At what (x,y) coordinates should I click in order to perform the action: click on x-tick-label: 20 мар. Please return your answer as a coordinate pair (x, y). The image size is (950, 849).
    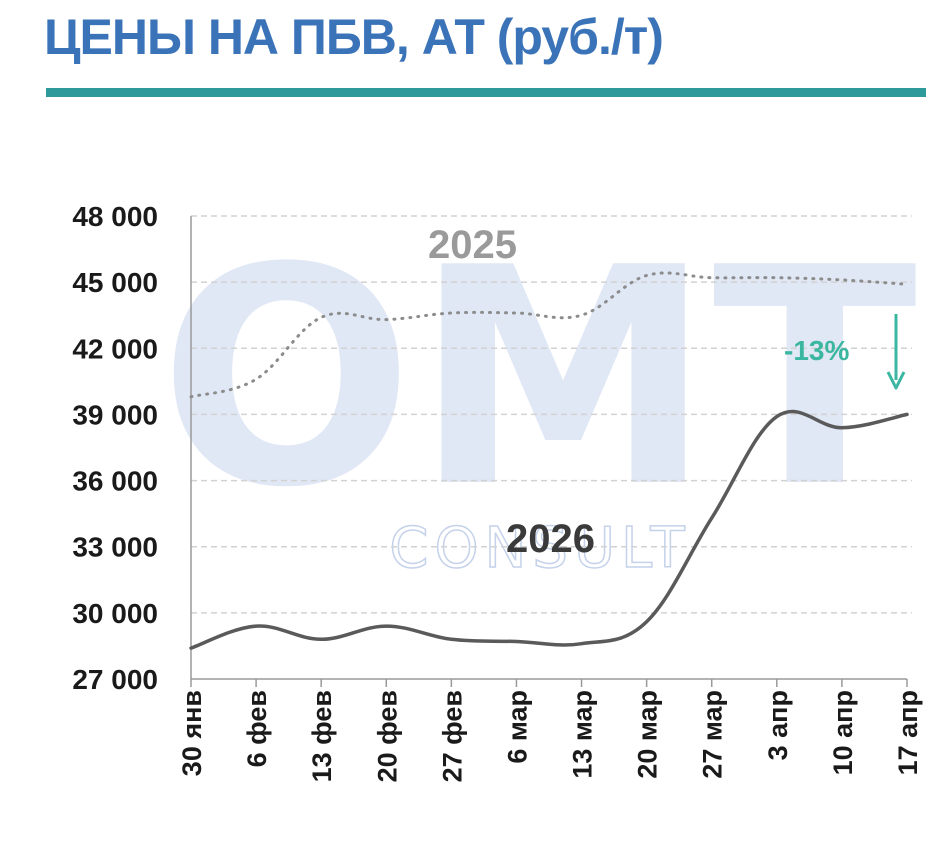
    Looking at the image, I should click on (648, 734).